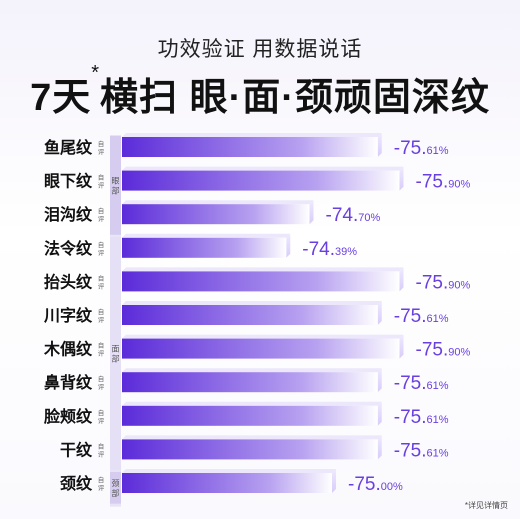 This screenshot has height=519, width=520. Describe the element at coordinates (68, 281) in the screenshot. I see `category-label: 抬头纹` at that location.